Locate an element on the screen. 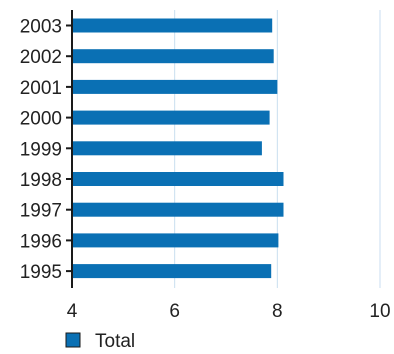  bar-1996 is located at coordinates (175, 240).